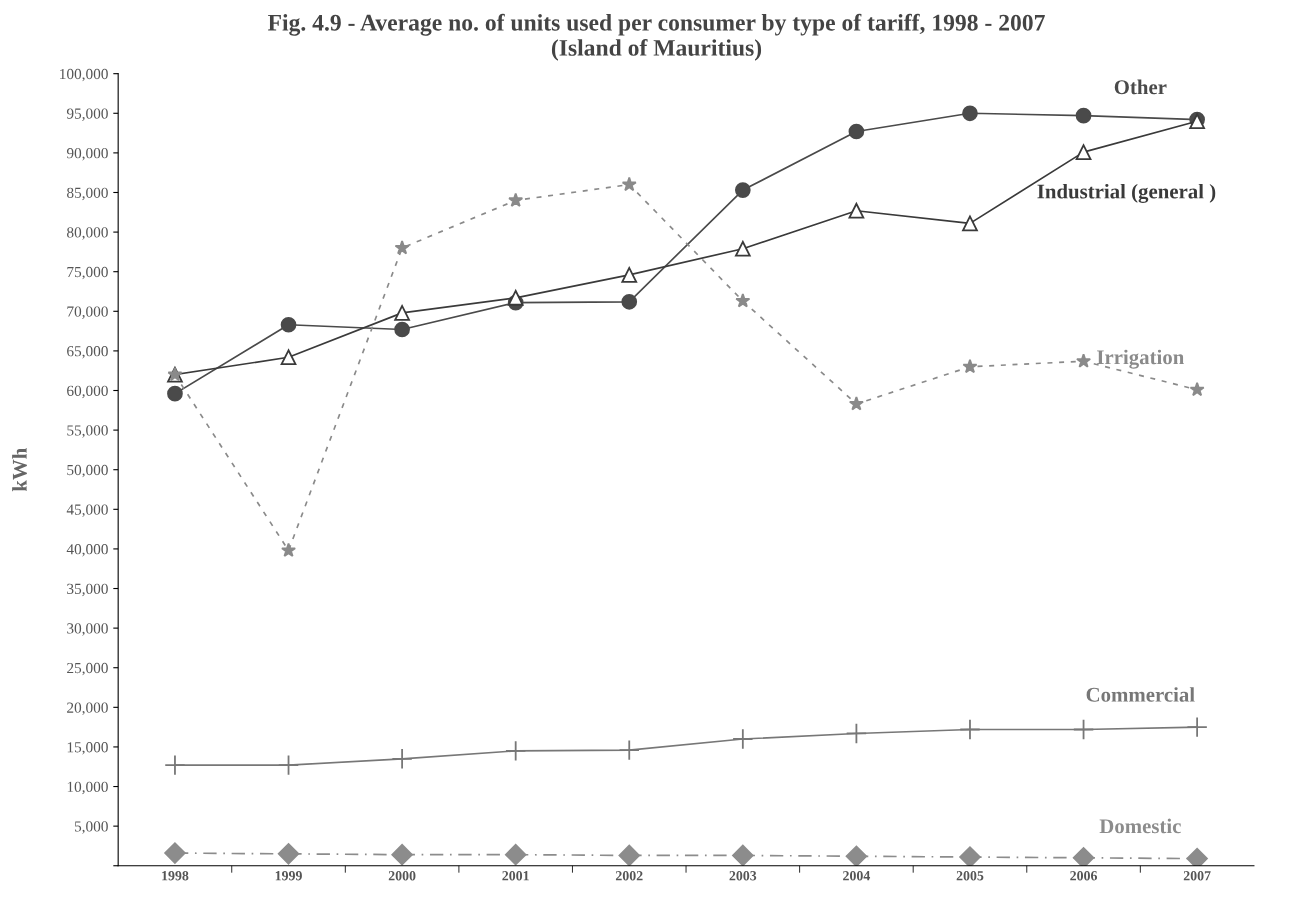 This screenshot has height=921, width=1313. What do you see at coordinates (288, 876) in the screenshot?
I see `x-tick-label: 1999` at bounding box center [288, 876].